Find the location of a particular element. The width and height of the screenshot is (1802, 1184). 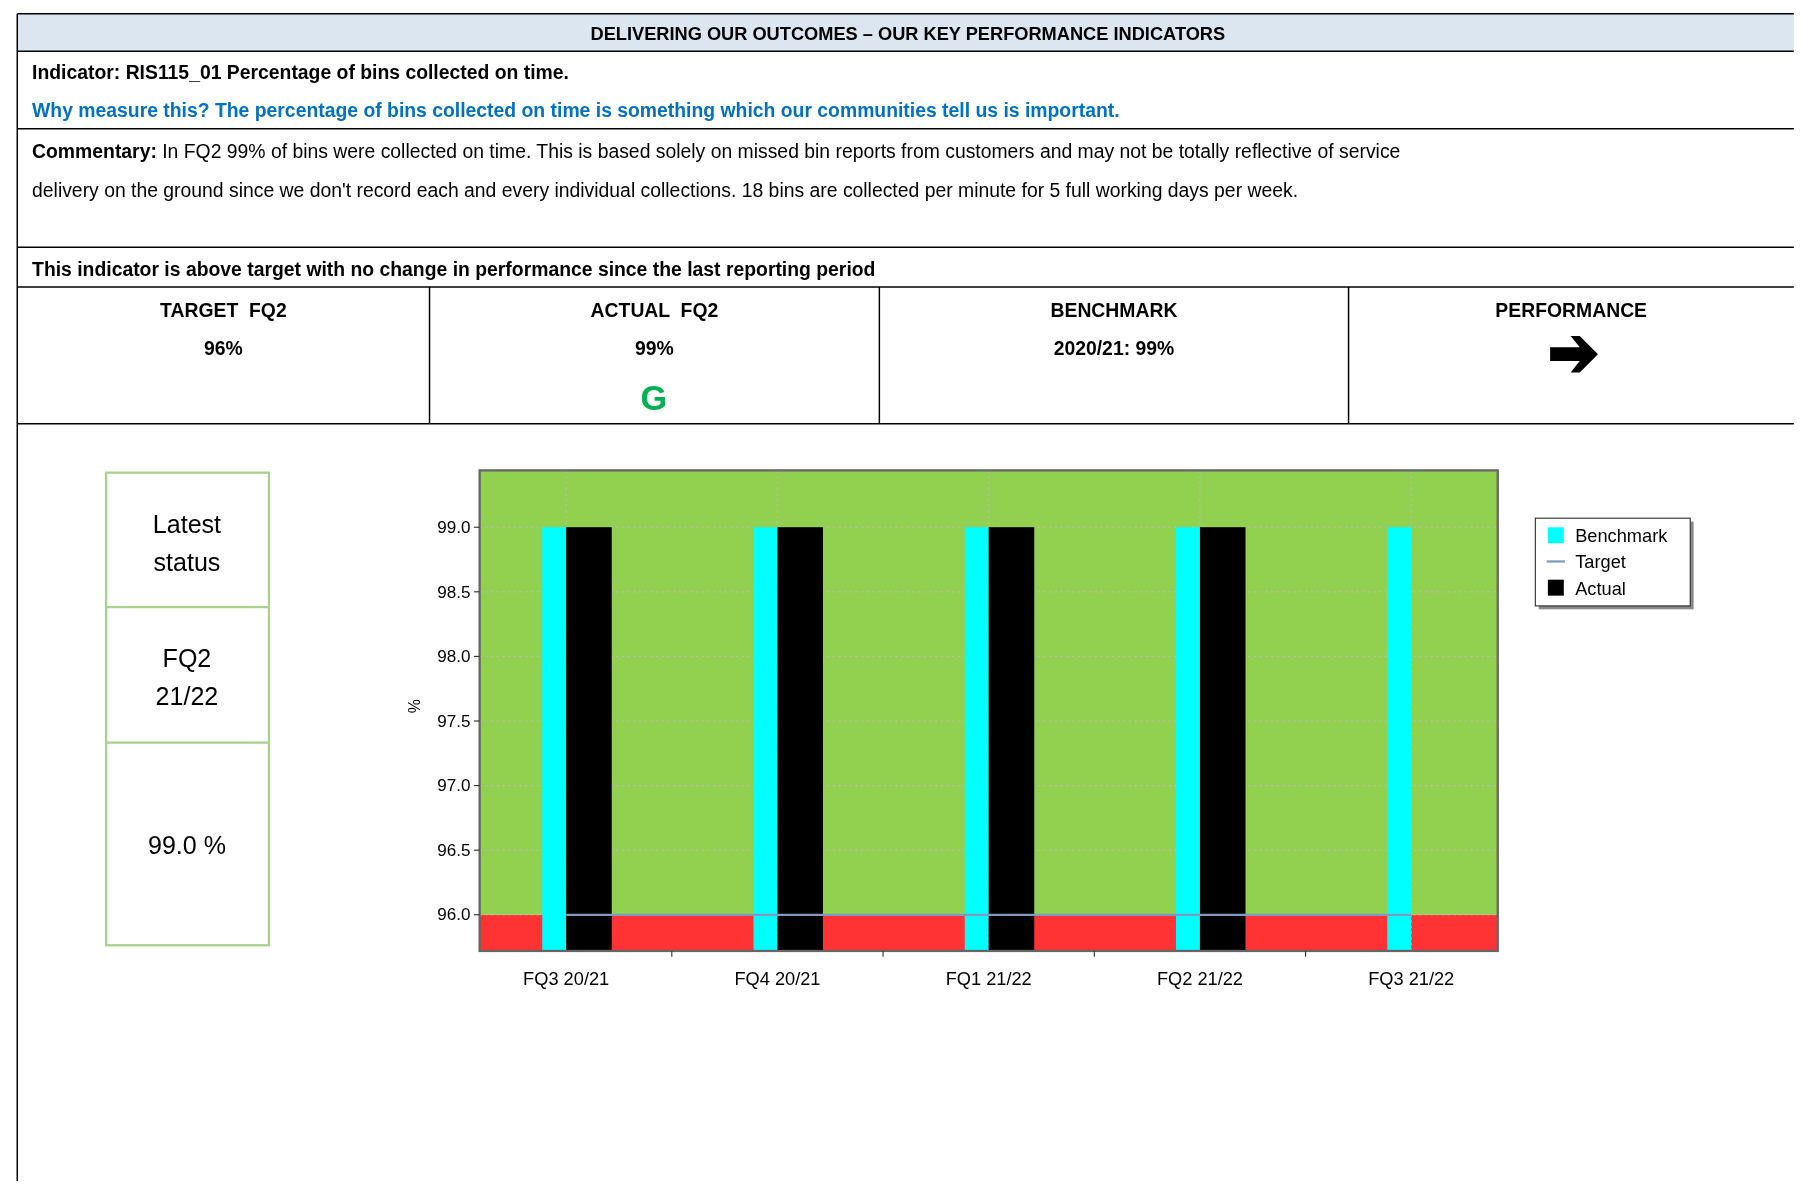

y-tick-label: 99.0 is located at coordinates (454, 527).